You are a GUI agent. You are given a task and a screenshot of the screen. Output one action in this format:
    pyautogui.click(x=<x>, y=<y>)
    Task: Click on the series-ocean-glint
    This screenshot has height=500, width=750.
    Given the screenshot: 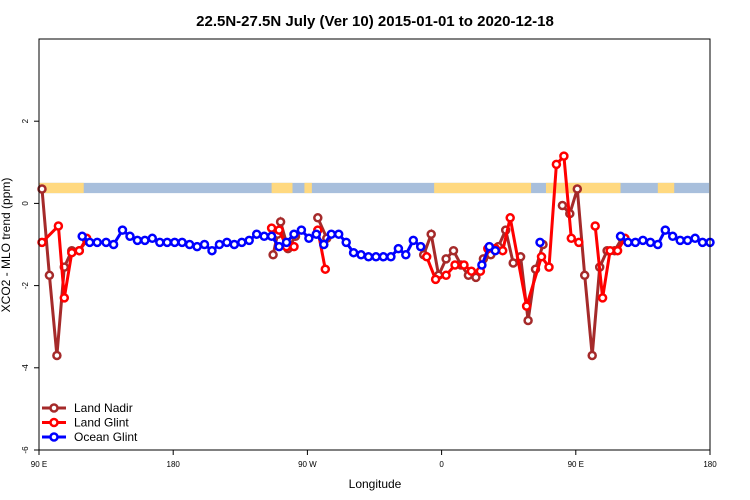 What is the action you would take?
    pyautogui.click(x=396, y=247)
    